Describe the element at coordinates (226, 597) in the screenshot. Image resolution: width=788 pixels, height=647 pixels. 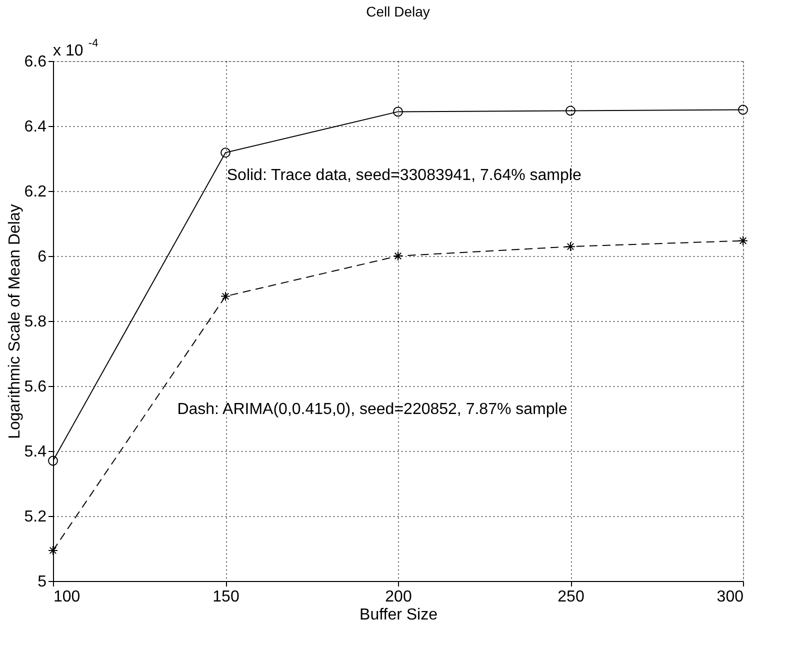
I see `x-tick-label: 150` at that location.